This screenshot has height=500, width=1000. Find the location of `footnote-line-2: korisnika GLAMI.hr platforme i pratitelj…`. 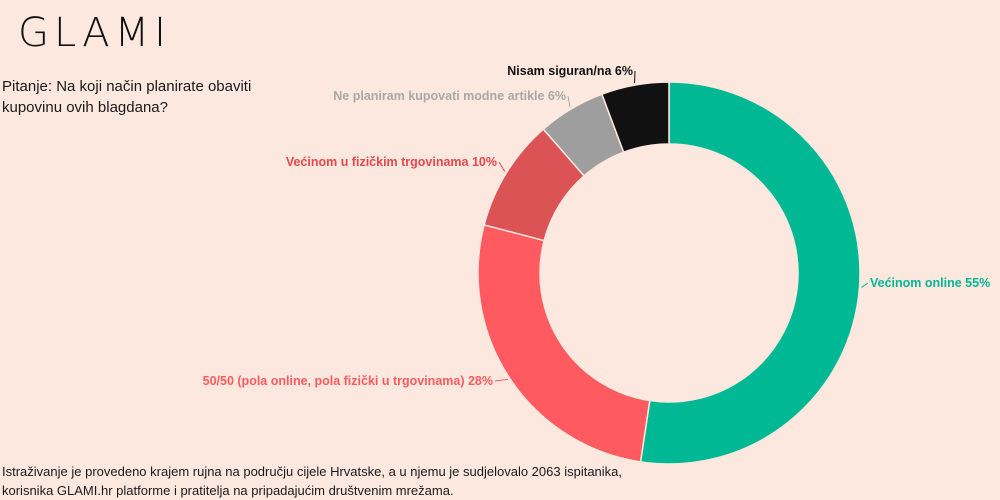

footnote-line-2: korisnika GLAMI.hr platforme i pratitelj… is located at coordinates (228, 490).